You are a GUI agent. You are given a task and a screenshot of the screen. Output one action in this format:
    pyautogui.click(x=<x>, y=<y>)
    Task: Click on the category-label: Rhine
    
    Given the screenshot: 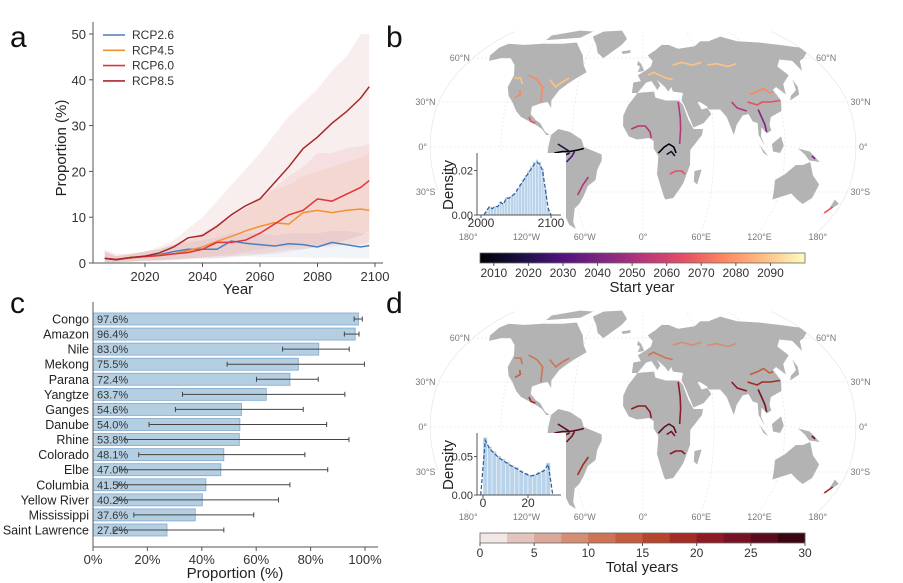 What is the action you would take?
    pyautogui.click(x=72, y=440)
    